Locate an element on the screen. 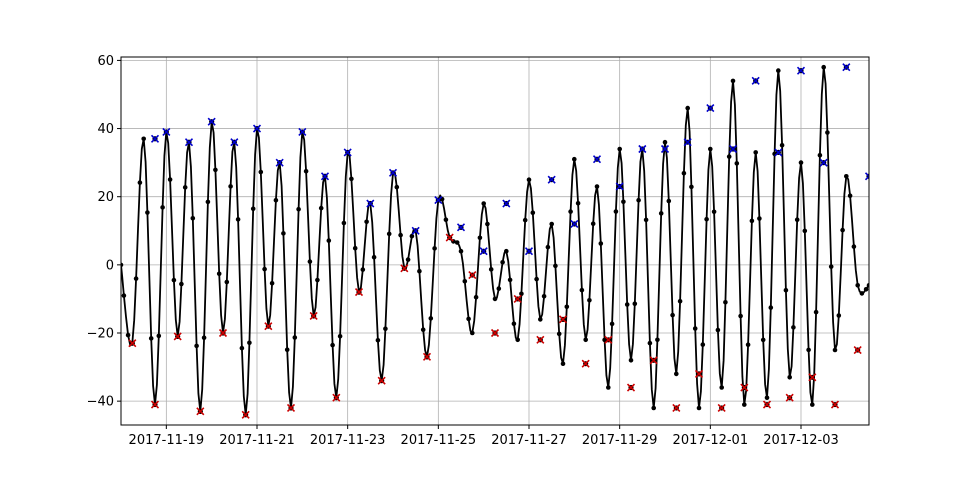 This screenshot has height=483, width=965. x-tick-label: 2017-11-25 is located at coordinates (439, 440).